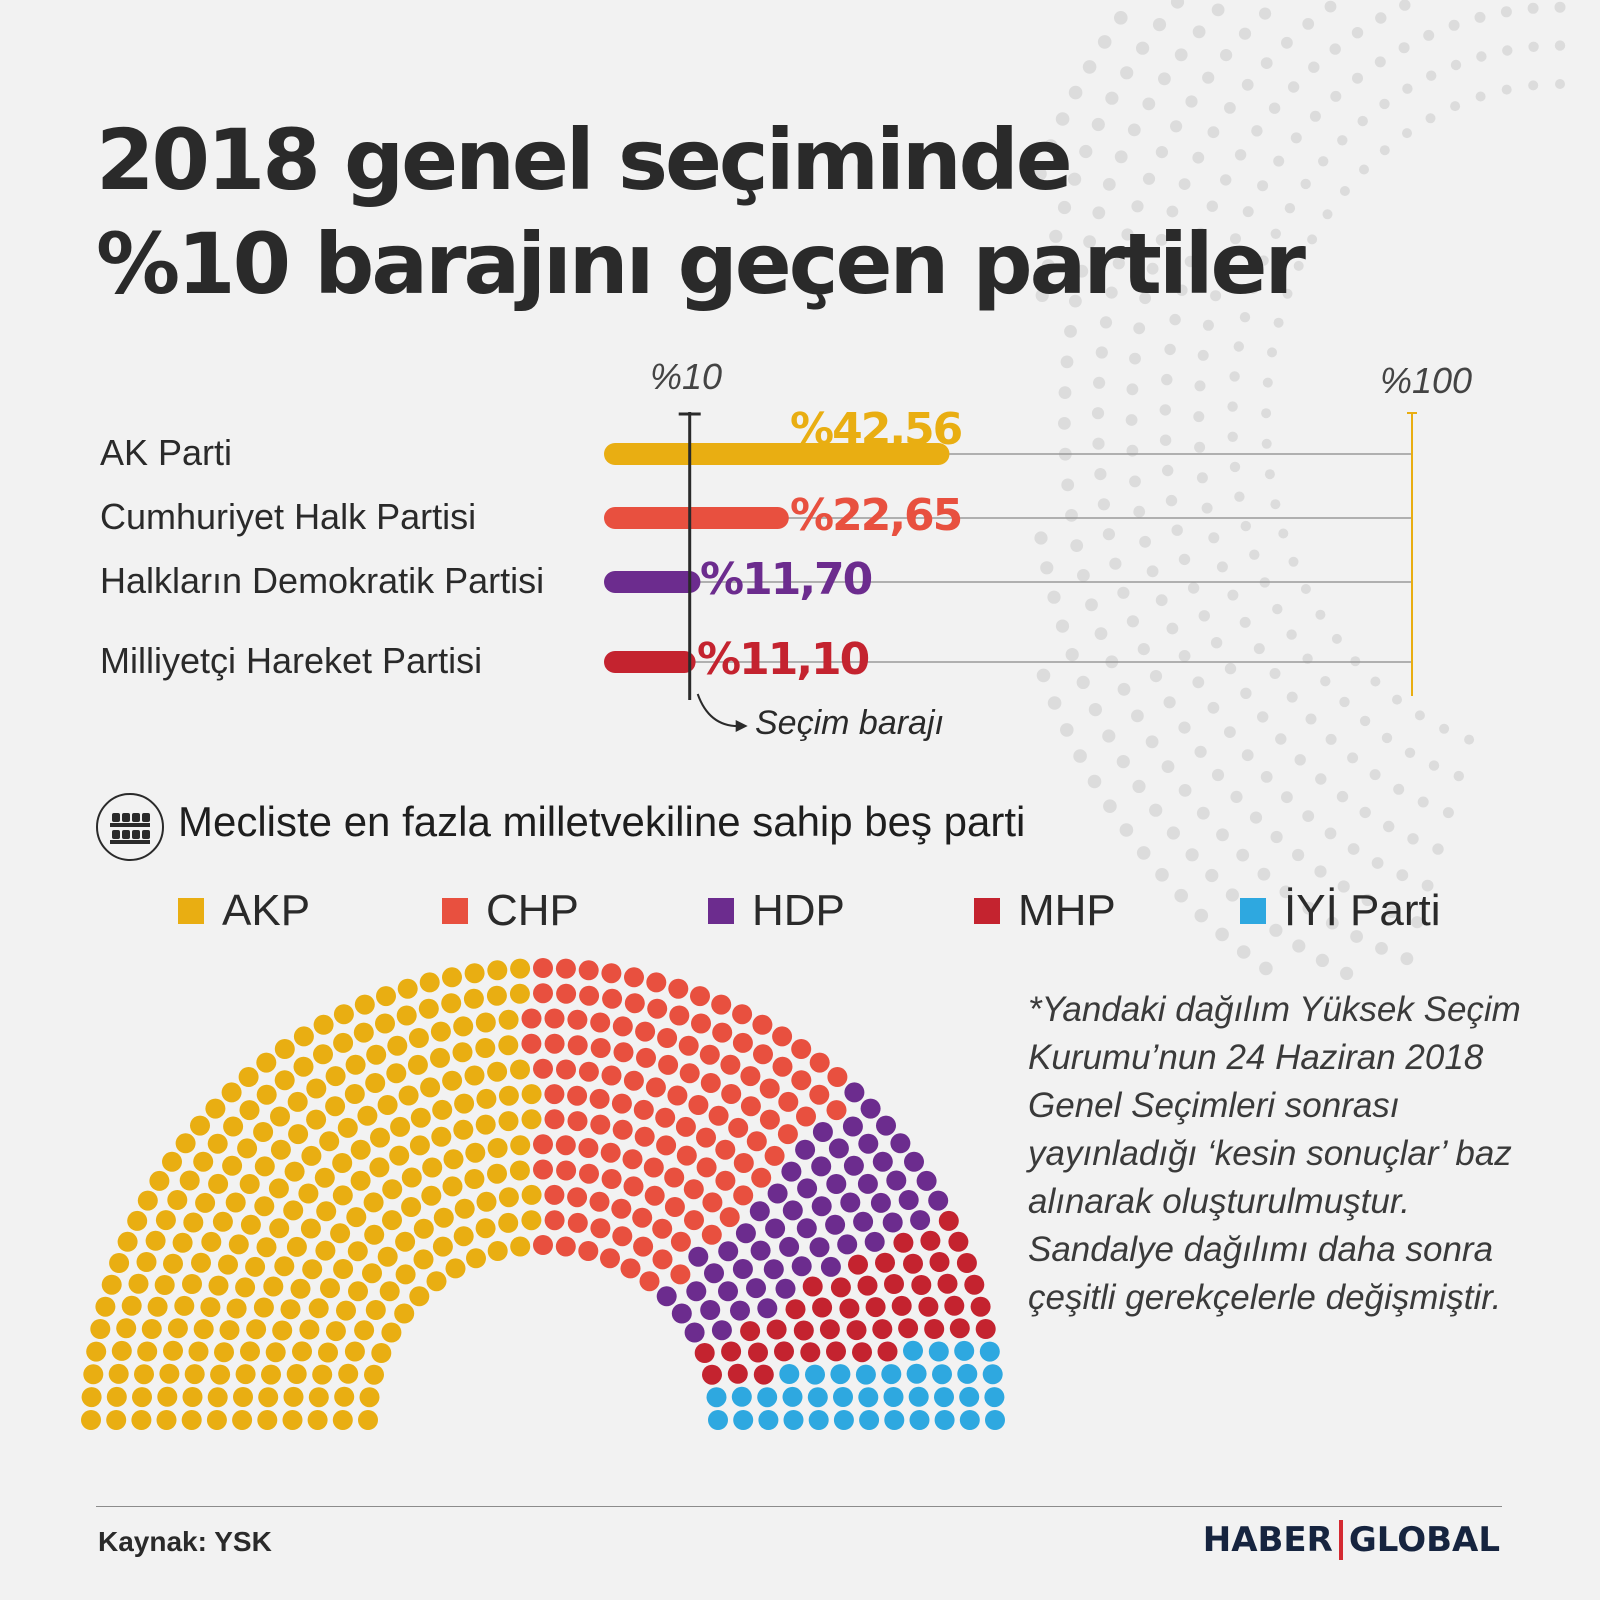 The image size is (1600, 1600). What do you see at coordinates (532, 910) in the screenshot?
I see `legend-label-chp: CHP` at bounding box center [532, 910].